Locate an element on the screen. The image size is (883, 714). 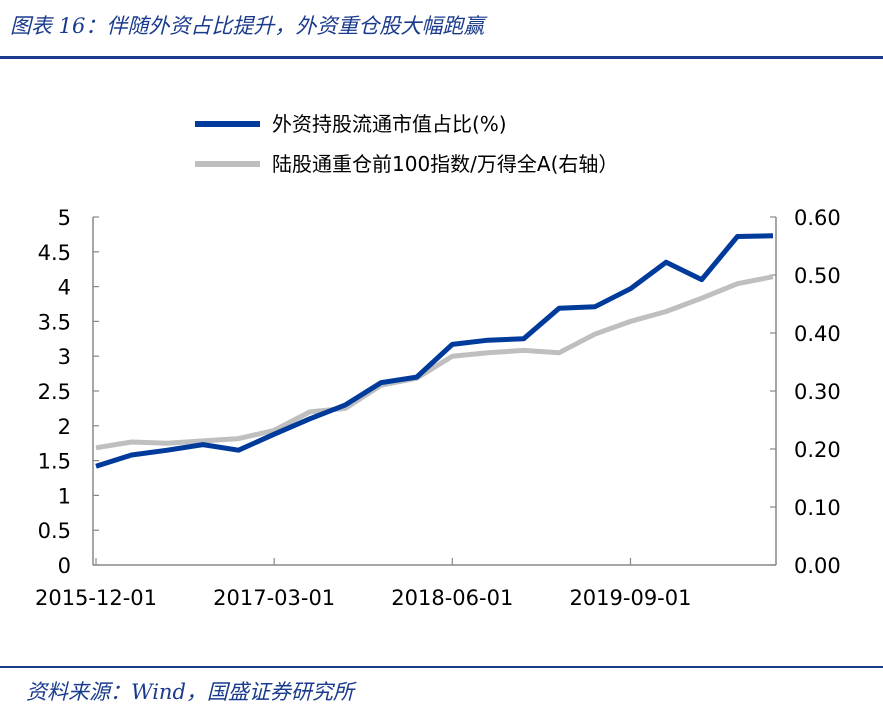
right-axis-tick-label: 0.40 is located at coordinates (817, 334).